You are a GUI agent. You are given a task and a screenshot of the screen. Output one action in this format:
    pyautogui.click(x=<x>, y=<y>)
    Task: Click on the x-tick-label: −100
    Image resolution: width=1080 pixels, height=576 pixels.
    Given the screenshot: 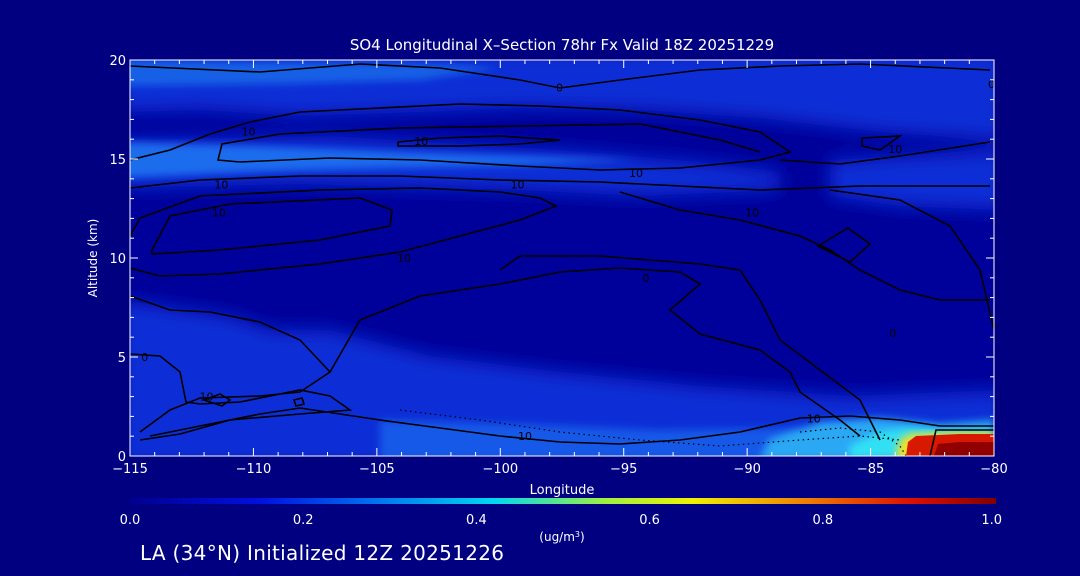 What is the action you would take?
    pyautogui.click(x=500, y=469)
    